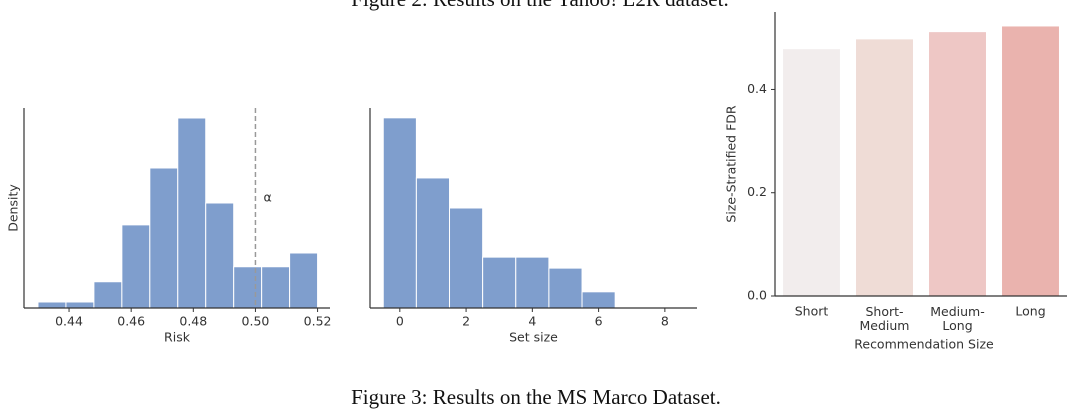 Image resolution: width=1080 pixels, height=419 pixels. What do you see at coordinates (177, 337) in the screenshot?
I see `x-axis-label: Risk` at bounding box center [177, 337].